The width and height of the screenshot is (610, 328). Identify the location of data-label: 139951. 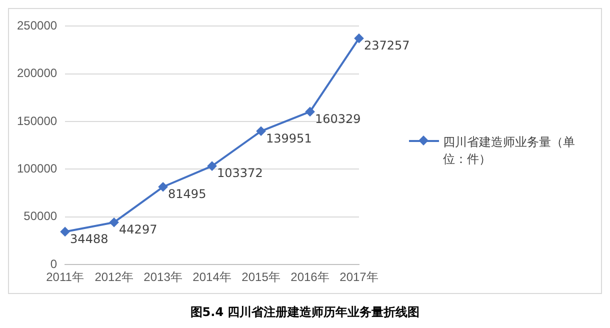
(289, 138).